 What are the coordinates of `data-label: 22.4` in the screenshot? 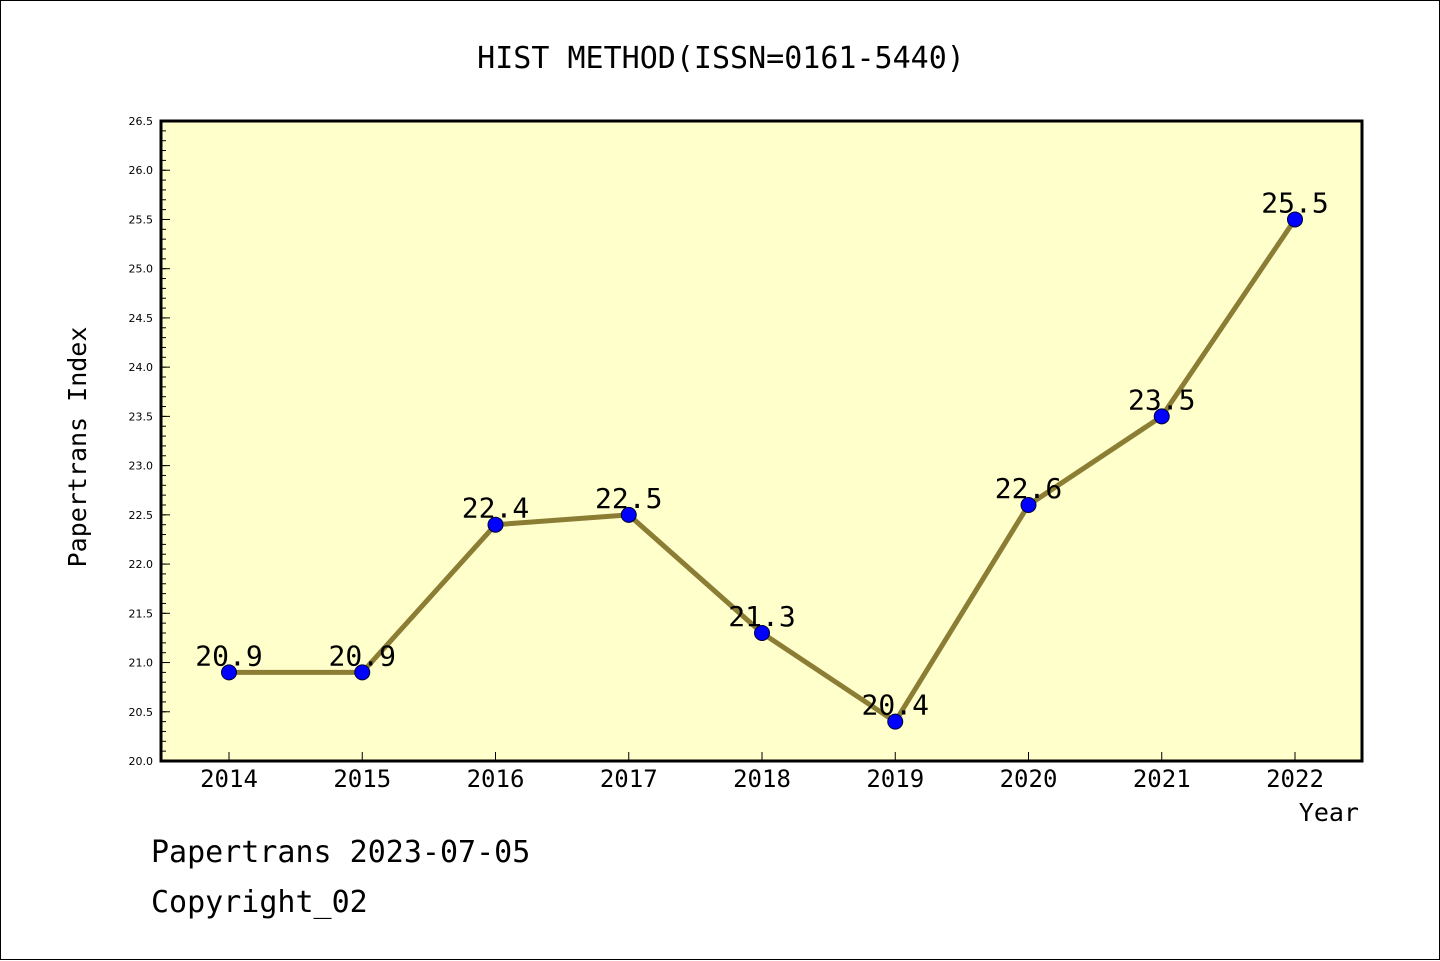 It's located at (495, 508).